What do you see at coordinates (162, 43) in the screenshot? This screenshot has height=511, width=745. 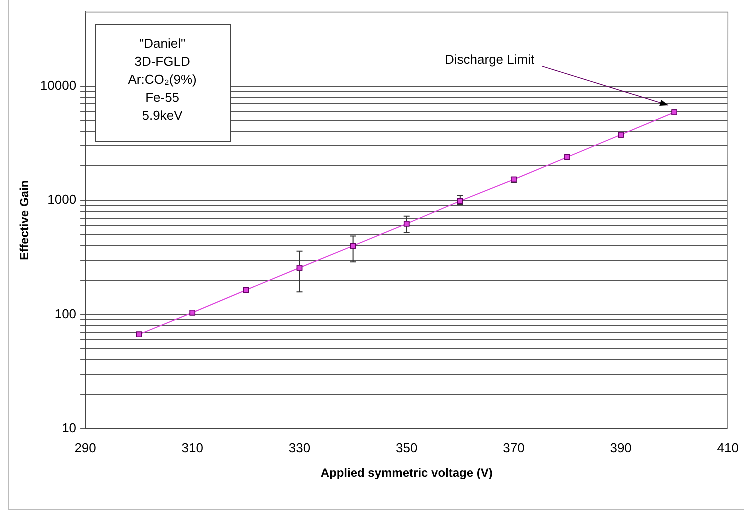 I see `annotation: "Daniel"` at bounding box center [162, 43].